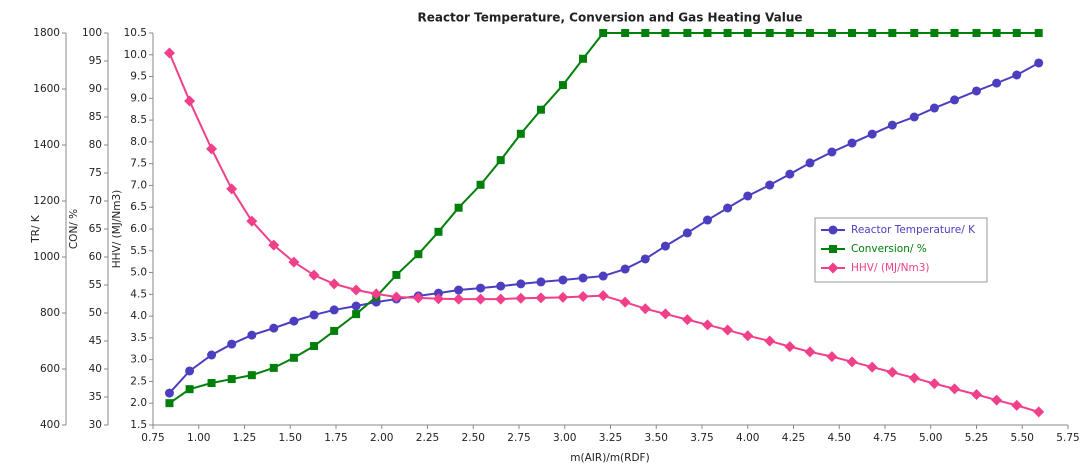 Image resolution: width=1091 pixels, height=466 pixels. What do you see at coordinates (701, 438) in the screenshot?
I see `x-tick-label: 3.75` at bounding box center [701, 438].